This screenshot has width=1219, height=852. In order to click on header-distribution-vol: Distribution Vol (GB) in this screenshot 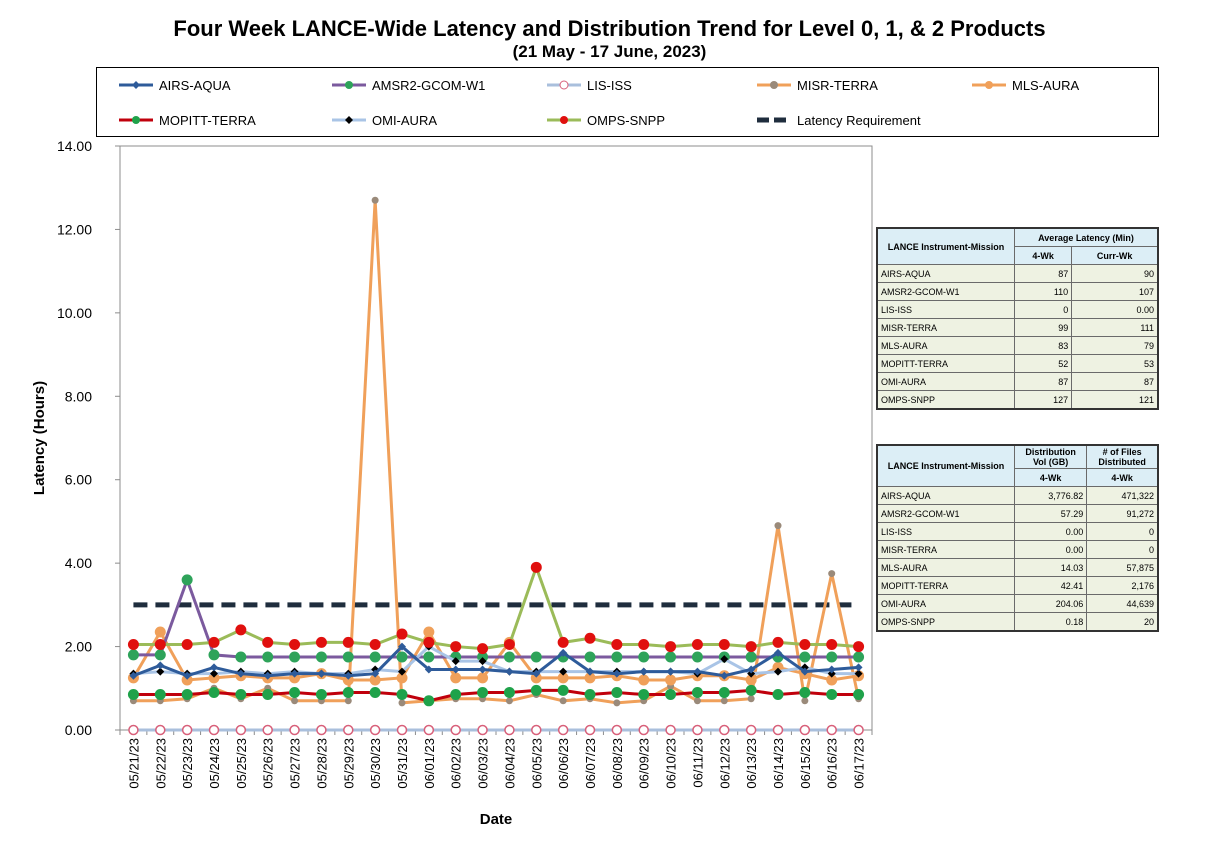, I will do `click(1050, 456)`.